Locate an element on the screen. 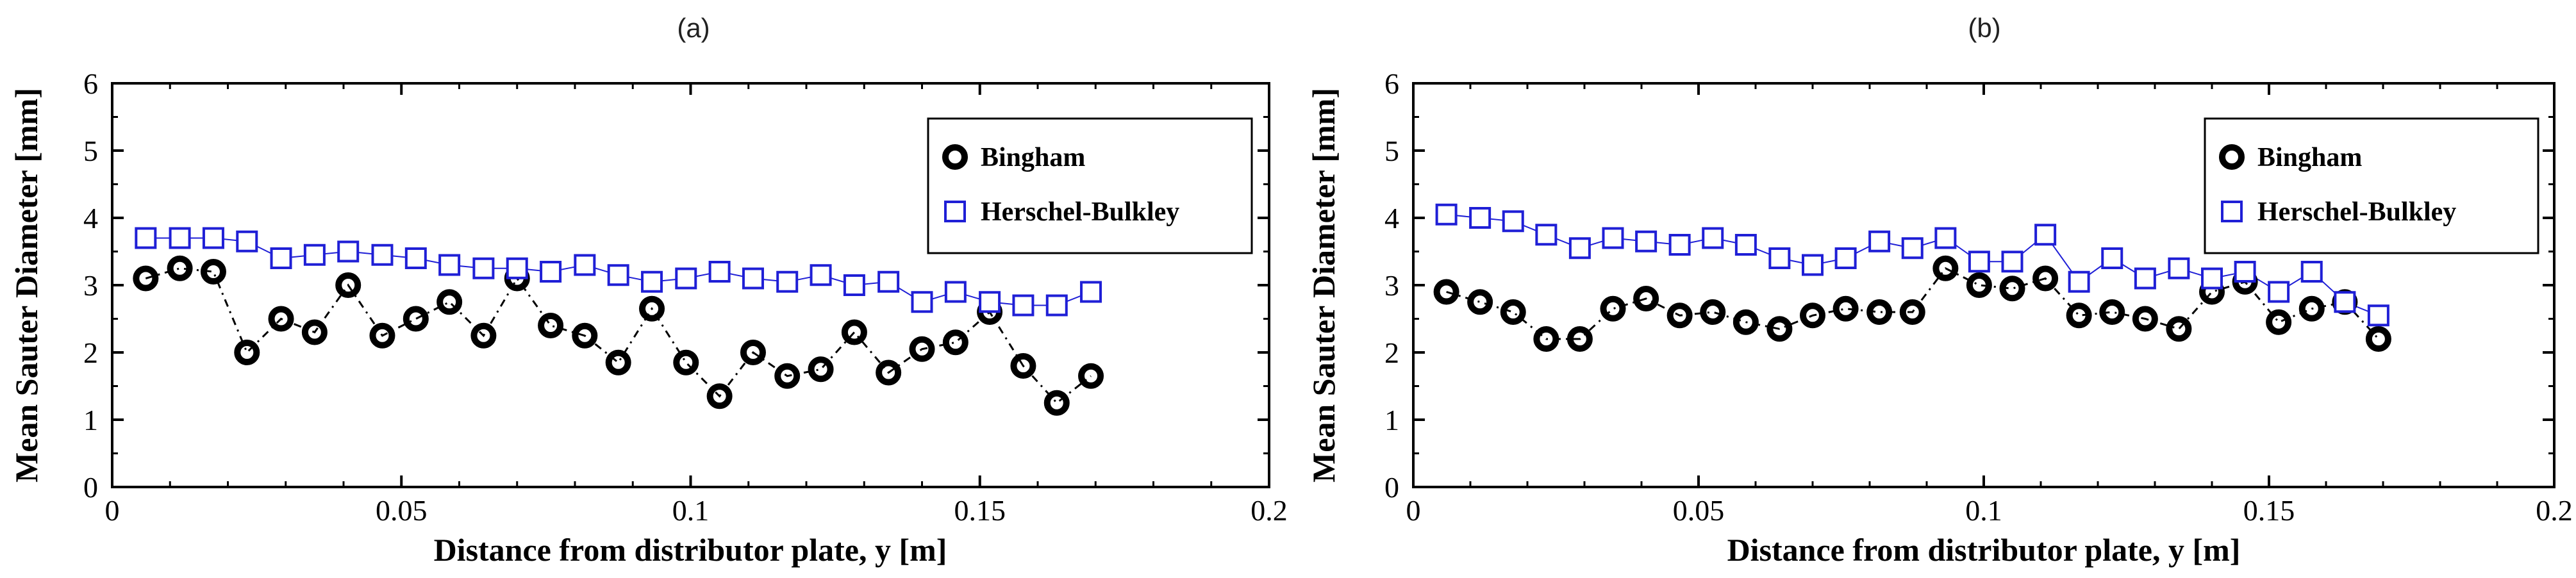 Image resolution: width=2576 pixels, height=578 pixels. x-tick-label: 0.05 is located at coordinates (1699, 510).